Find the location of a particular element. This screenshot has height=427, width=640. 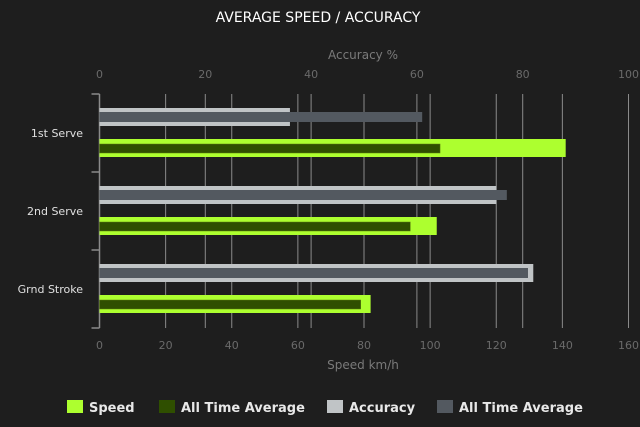

legend-label: Speed is located at coordinates (112, 408).